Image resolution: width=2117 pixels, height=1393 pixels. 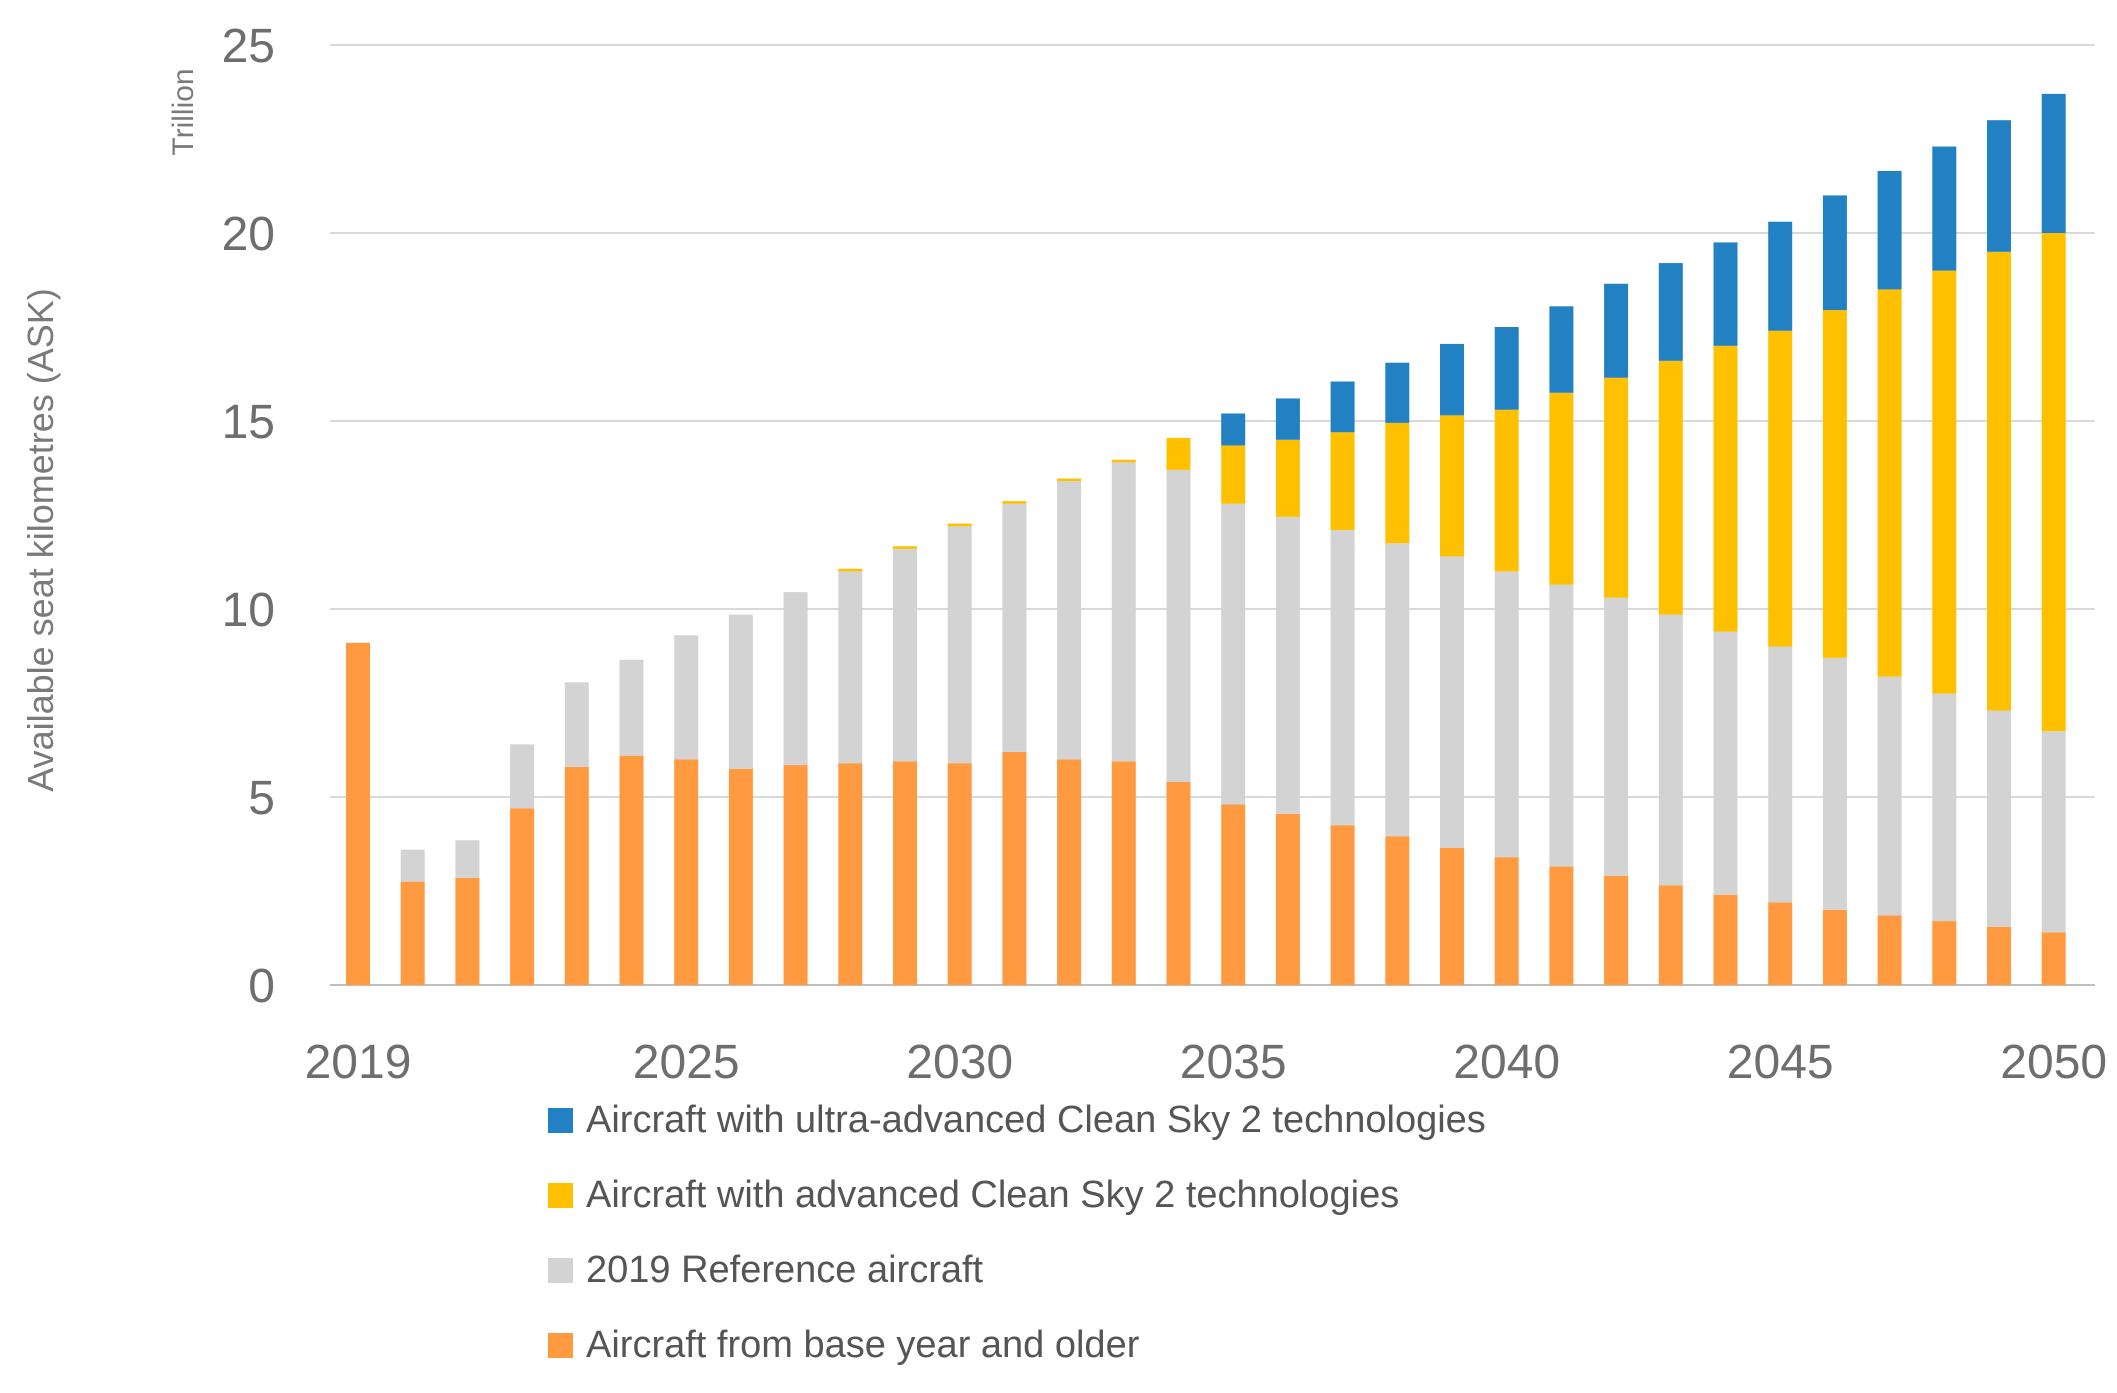 What do you see at coordinates (248, 46) in the screenshot?
I see `y-tick-label: 25` at bounding box center [248, 46].